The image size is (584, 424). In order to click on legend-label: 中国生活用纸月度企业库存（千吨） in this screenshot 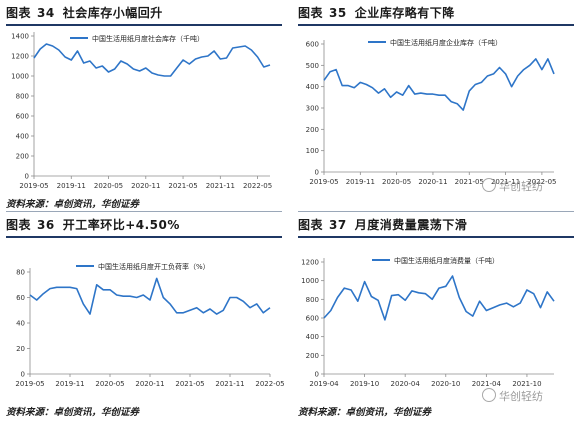, I will do `click(446, 42)`.